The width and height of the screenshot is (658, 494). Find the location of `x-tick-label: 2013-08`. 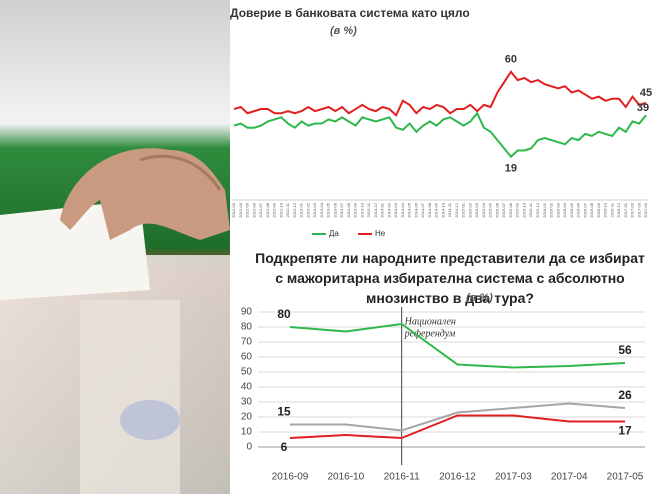

x-tick-label: 2013-08 is located at coordinates (348, 209).